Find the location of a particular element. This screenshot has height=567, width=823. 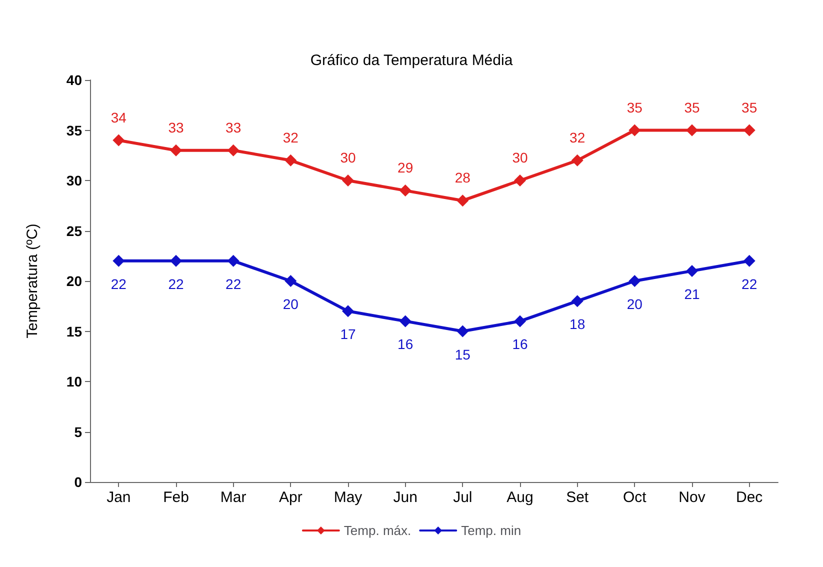

data-label: 15 is located at coordinates (462, 354).